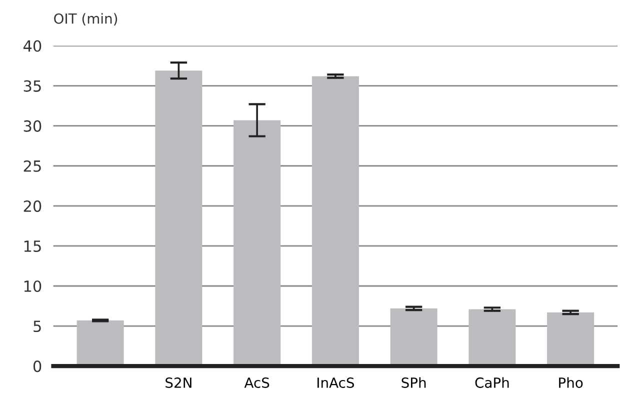  Describe the element at coordinates (257, 382) in the screenshot. I see `x-tick-label: AcS` at that location.